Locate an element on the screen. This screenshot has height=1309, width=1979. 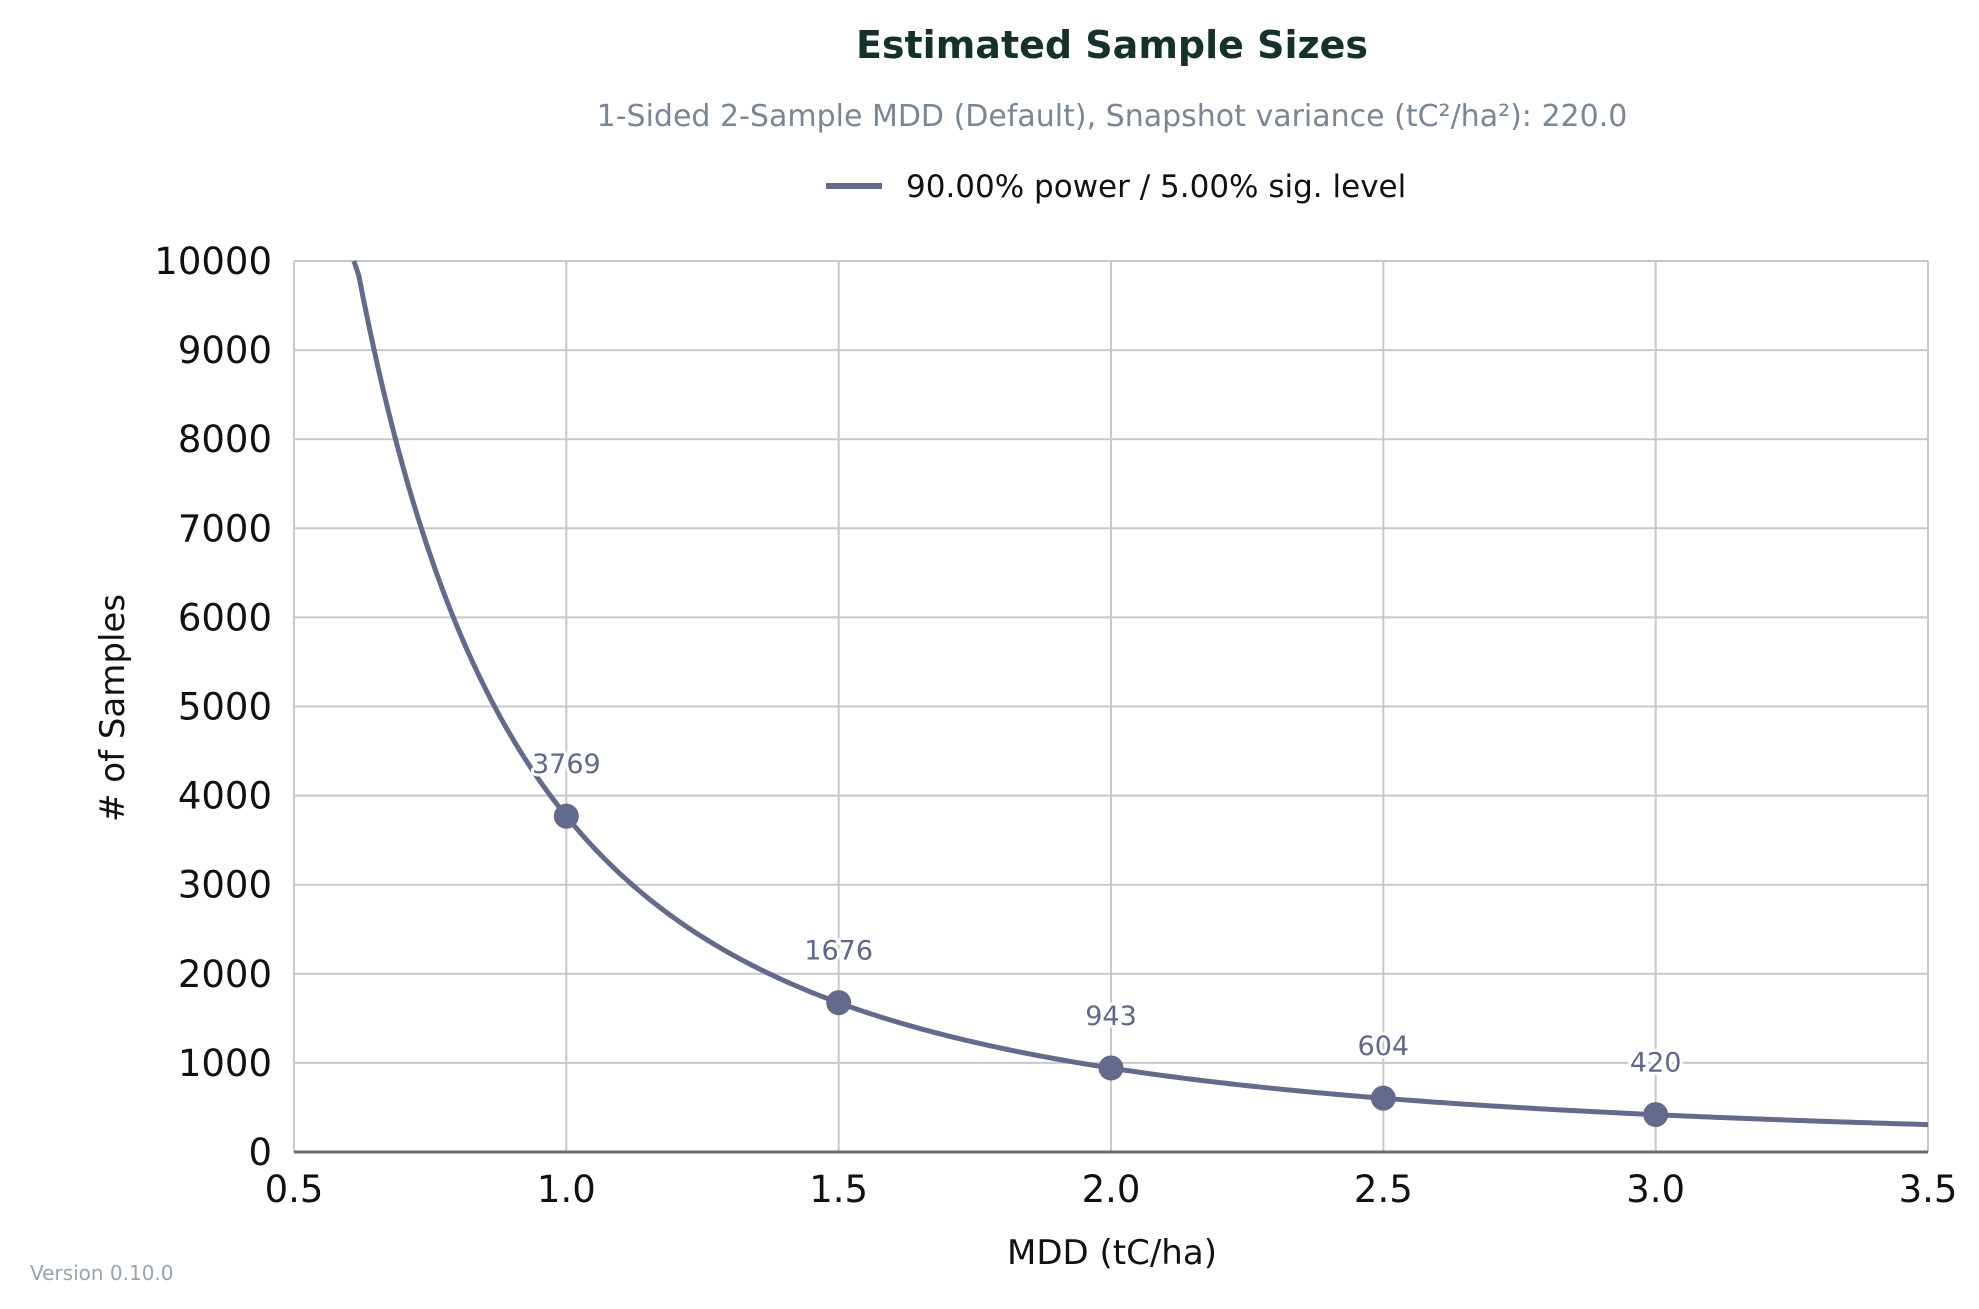
data-point-label: 420 is located at coordinates (1656, 1063).